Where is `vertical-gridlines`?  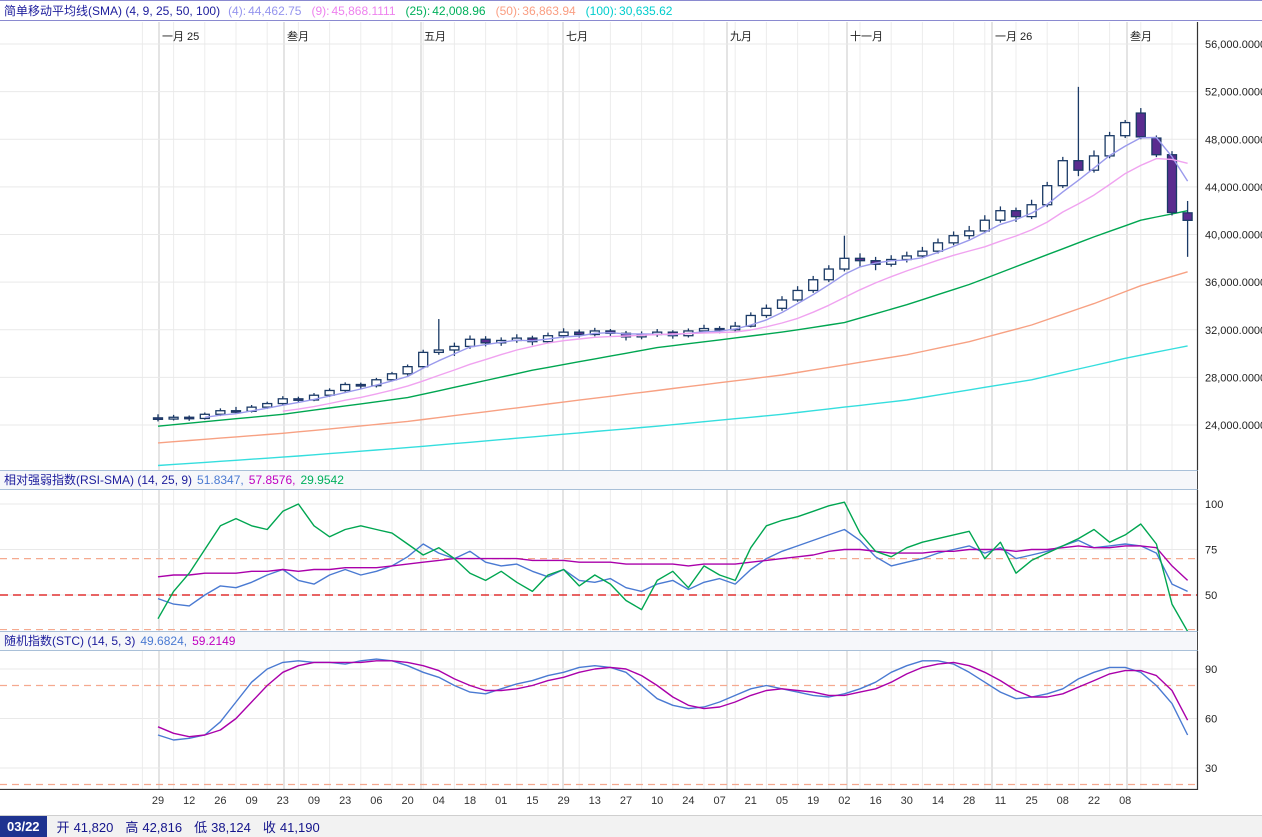 vertical-gridlines is located at coordinates (657, 720).